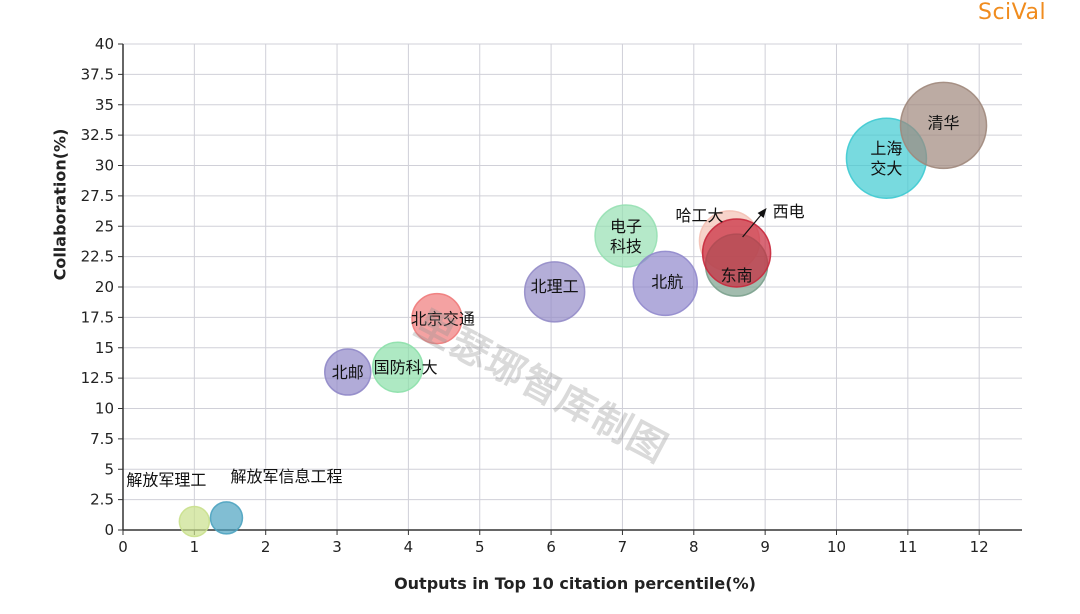  Describe the element at coordinates (907, 547) in the screenshot. I see `x-tick-label: 11` at that location.